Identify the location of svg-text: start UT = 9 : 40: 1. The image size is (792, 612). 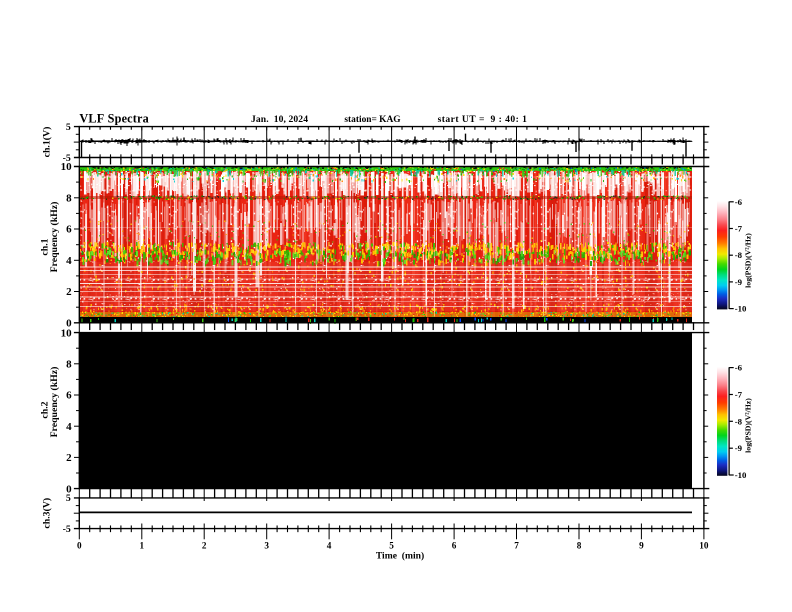
(483, 119).